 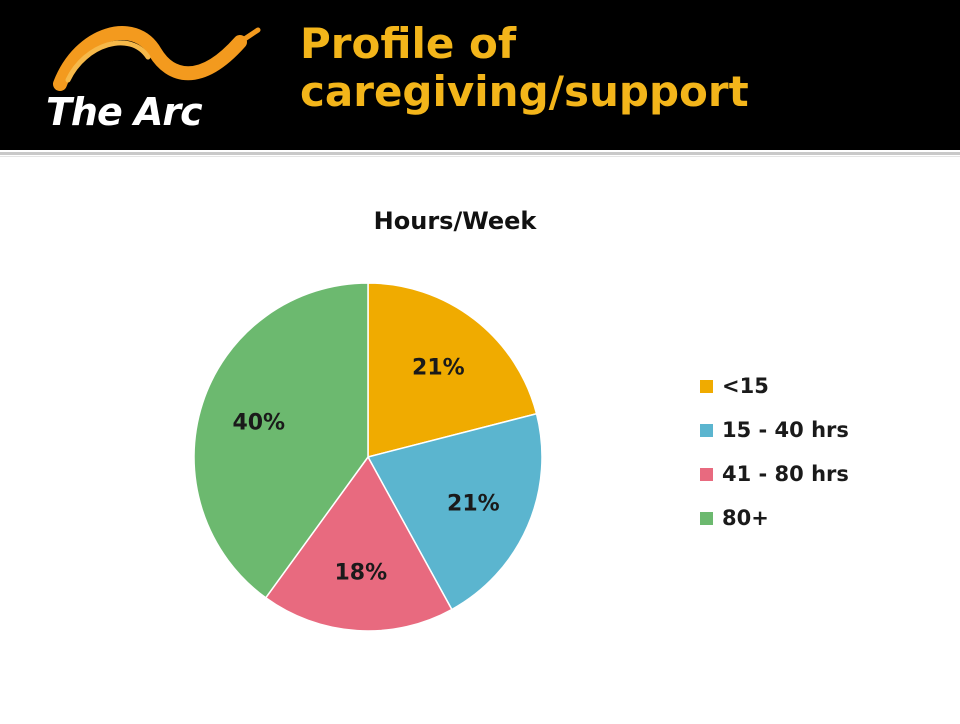 I want to click on header-divider, so click(x=480, y=153).